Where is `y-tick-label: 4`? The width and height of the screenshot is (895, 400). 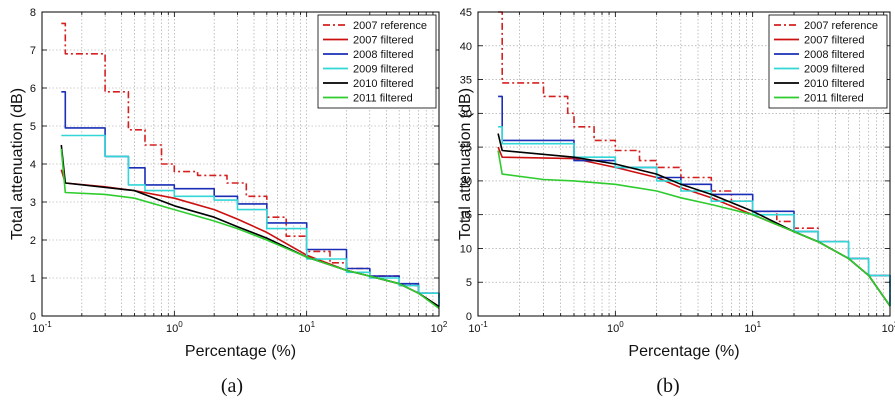
y-tick-label: 4 is located at coordinates (33, 165).